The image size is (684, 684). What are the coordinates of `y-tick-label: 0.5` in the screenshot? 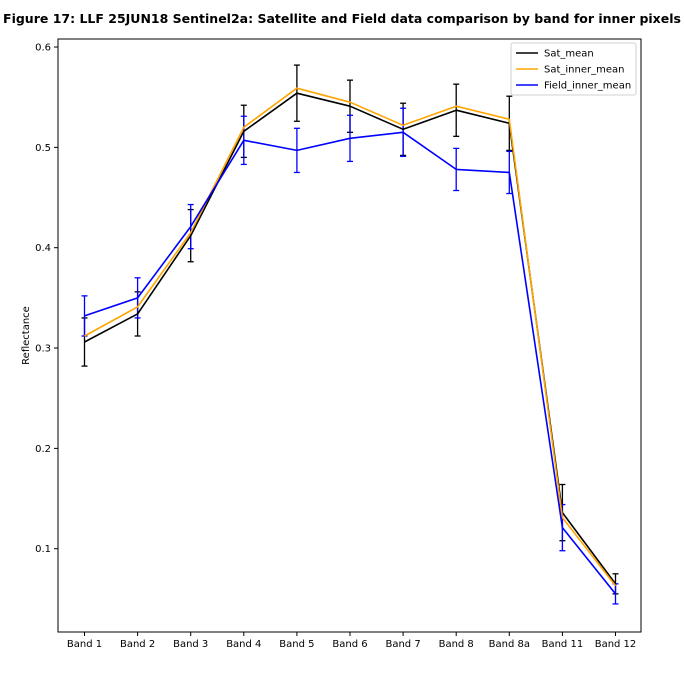 It's located at (43, 148).